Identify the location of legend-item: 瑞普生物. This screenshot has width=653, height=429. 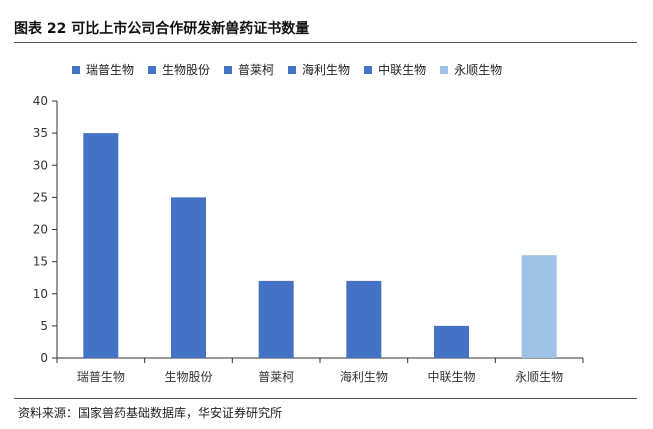
(103, 69).